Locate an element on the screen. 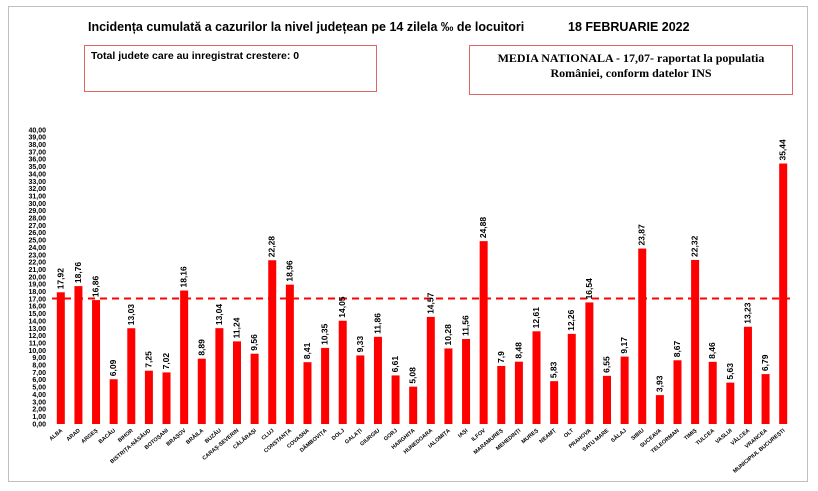 The width and height of the screenshot is (818, 491). value-label: 22,28 is located at coordinates (272, 247).